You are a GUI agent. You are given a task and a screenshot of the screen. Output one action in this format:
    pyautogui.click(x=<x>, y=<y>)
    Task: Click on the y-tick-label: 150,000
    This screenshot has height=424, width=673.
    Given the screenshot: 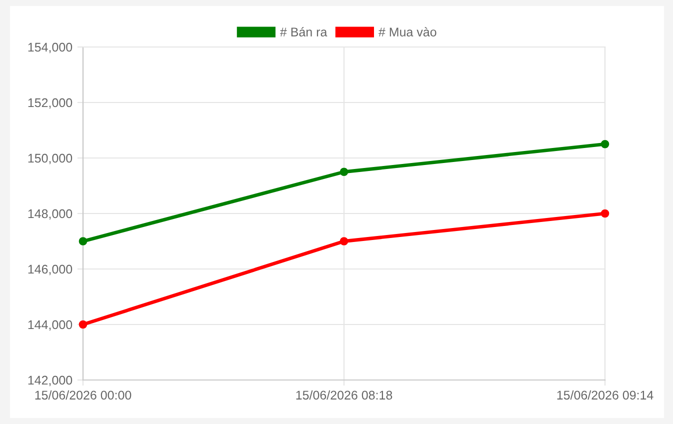 What is the action you would take?
    pyautogui.click(x=50, y=159)
    